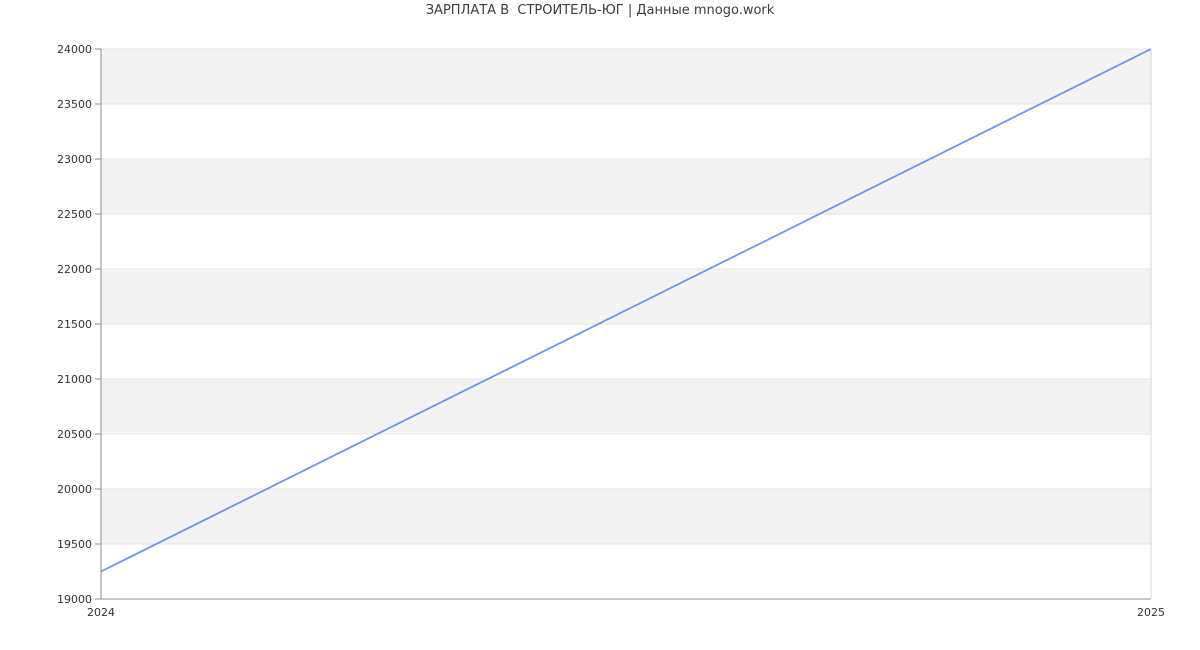  I want to click on y-tick-label: 19000, so click(74, 599).